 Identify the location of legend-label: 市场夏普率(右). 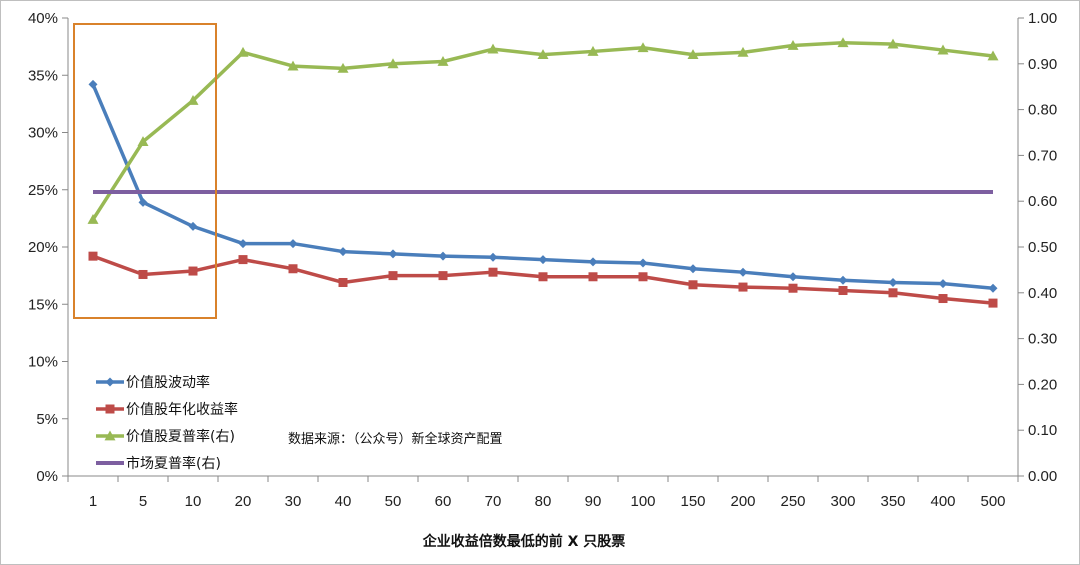
(173, 463).